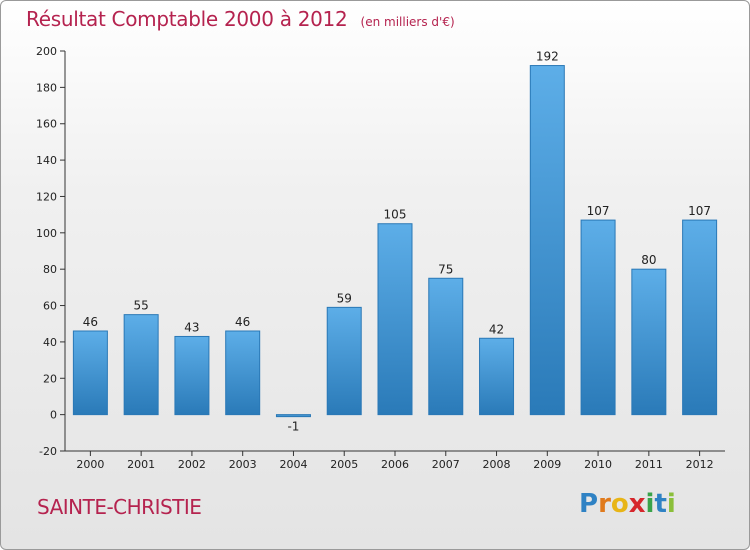  What do you see at coordinates (50, 269) in the screenshot?
I see `y-tick-label: 80` at bounding box center [50, 269].